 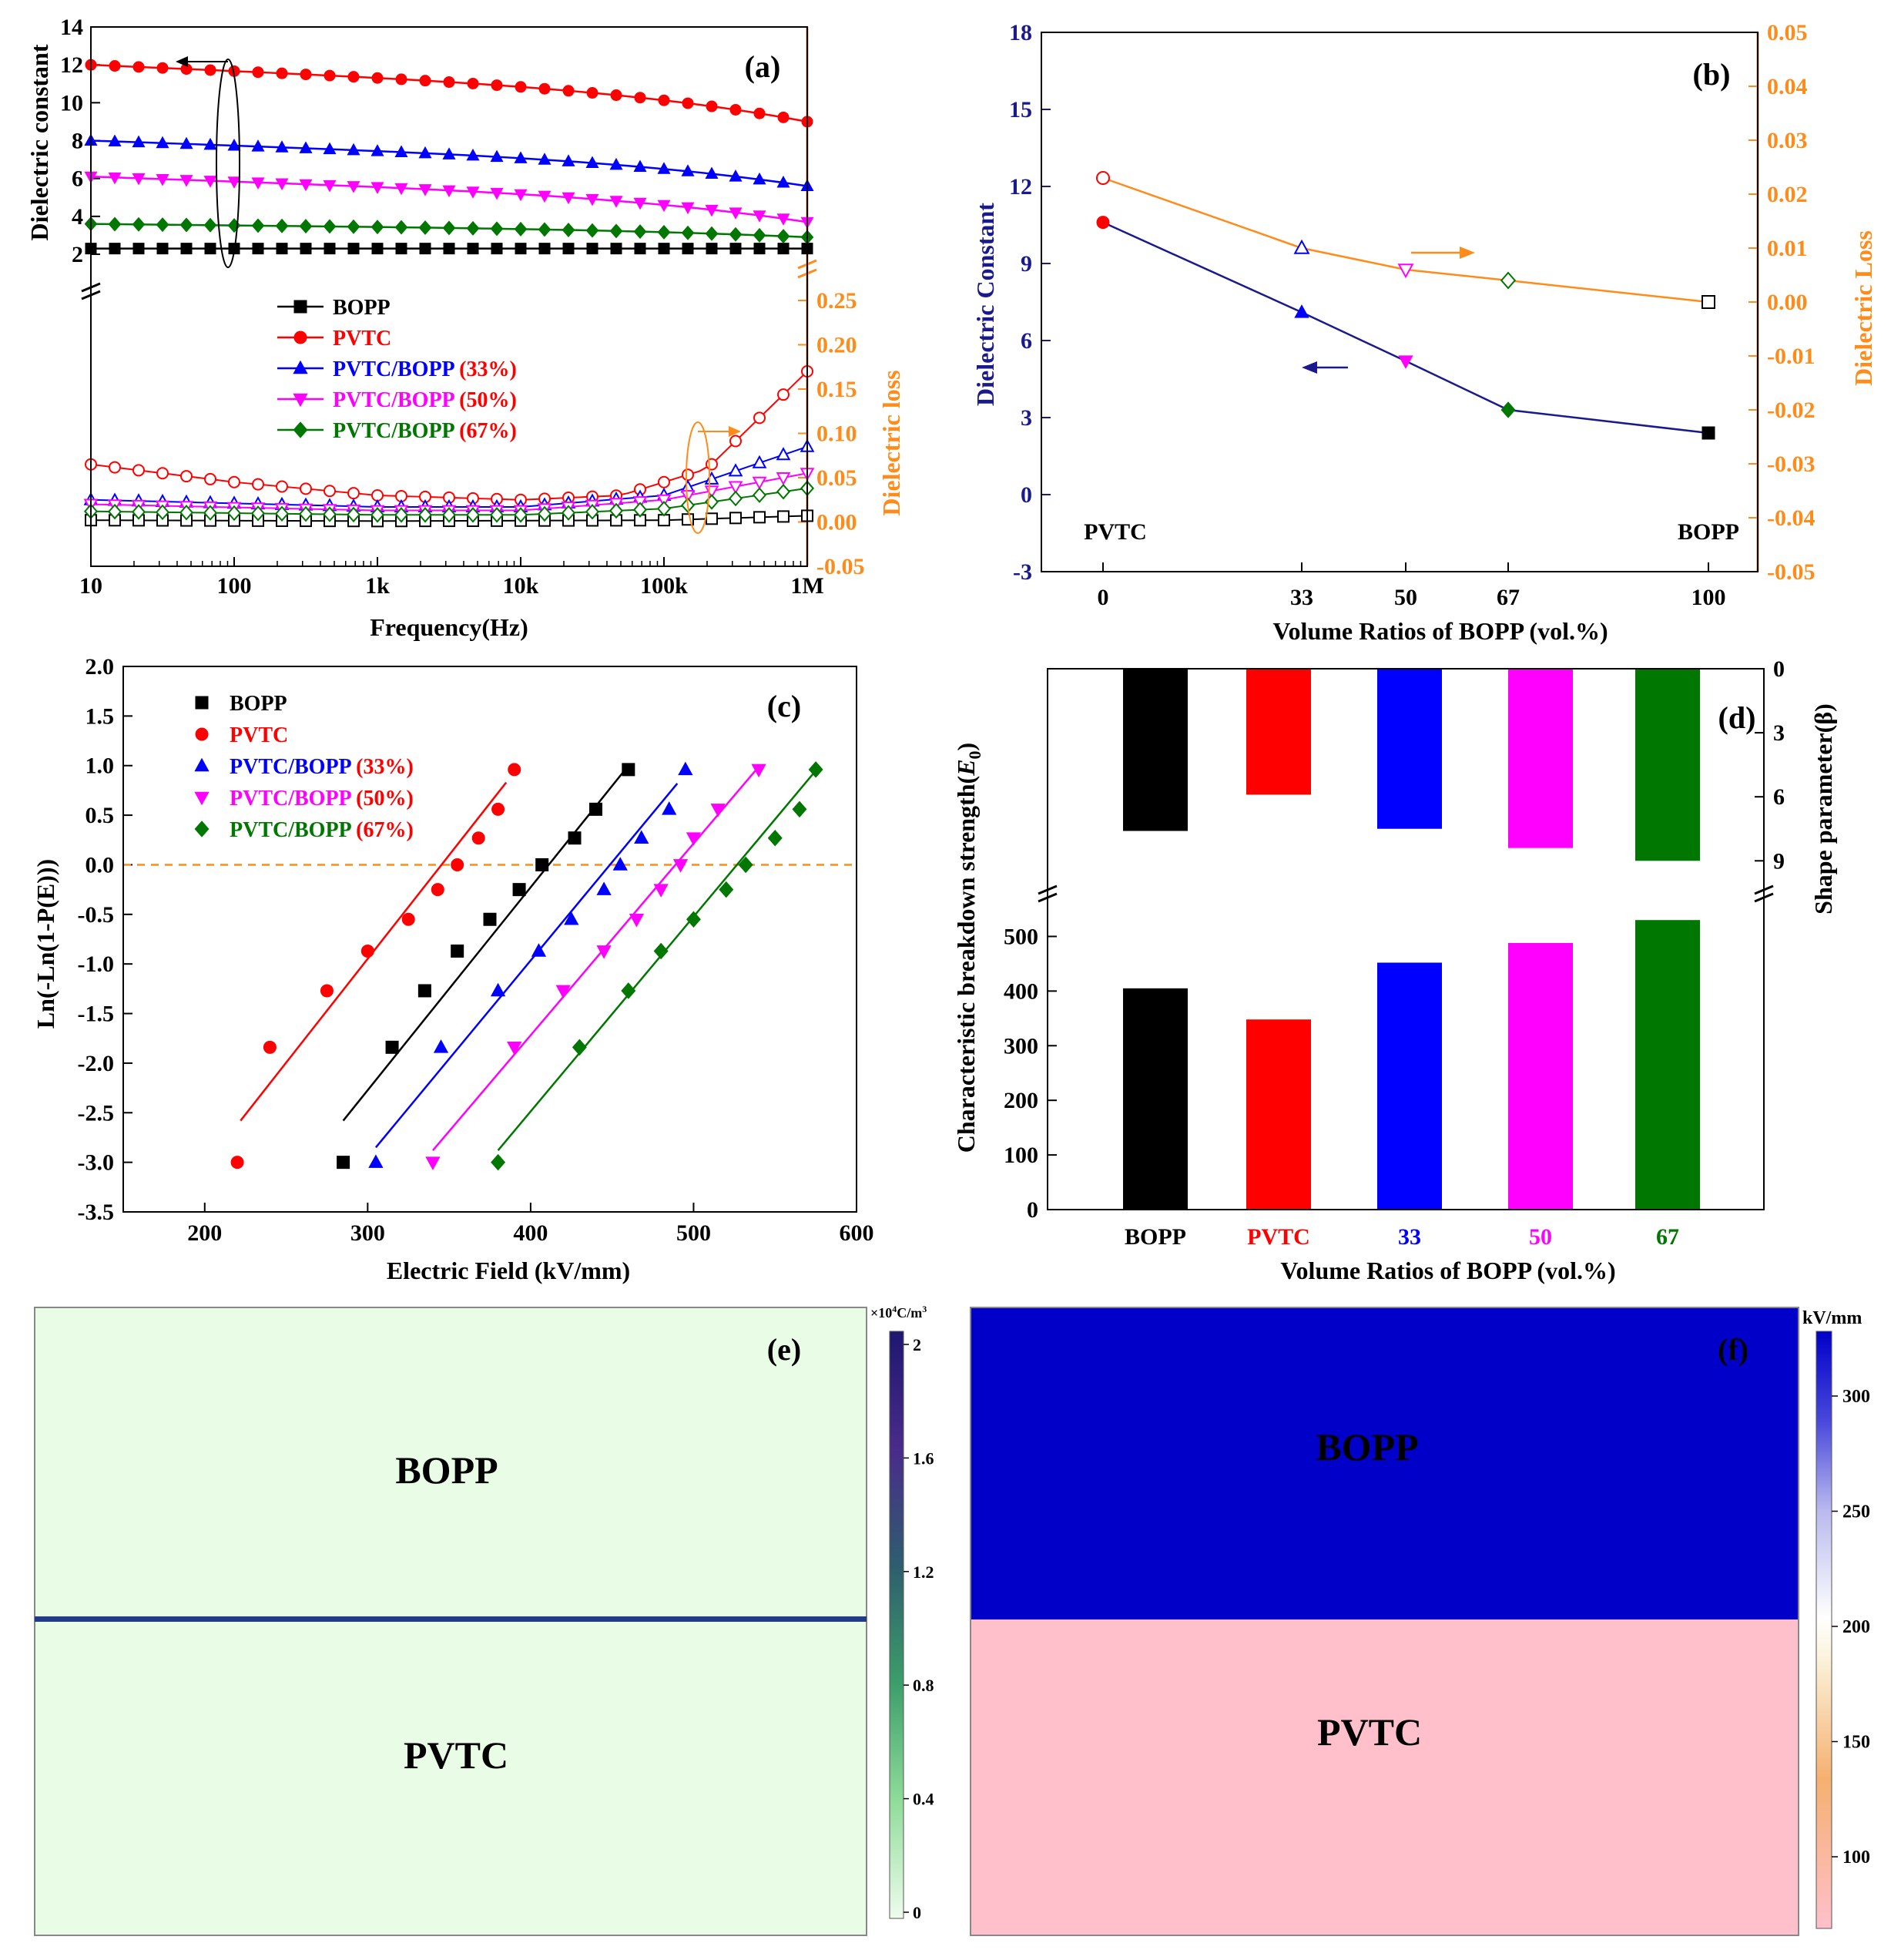 What do you see at coordinates (1779, 733) in the screenshot?
I see `y-tick-label-right: 3` at bounding box center [1779, 733].